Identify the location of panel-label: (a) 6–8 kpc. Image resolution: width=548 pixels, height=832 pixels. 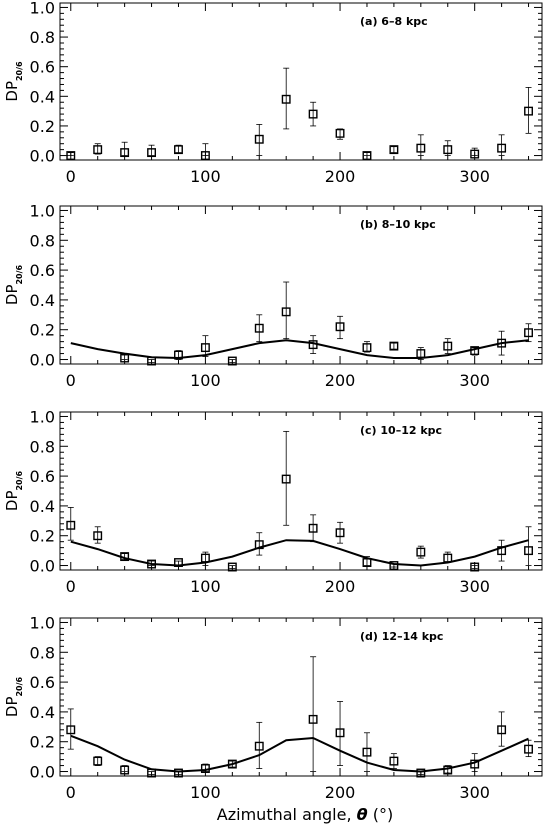
(394, 21).